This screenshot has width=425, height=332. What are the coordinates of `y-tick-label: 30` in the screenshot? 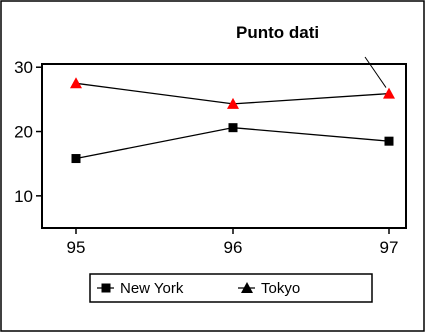 It's located at (23, 67).